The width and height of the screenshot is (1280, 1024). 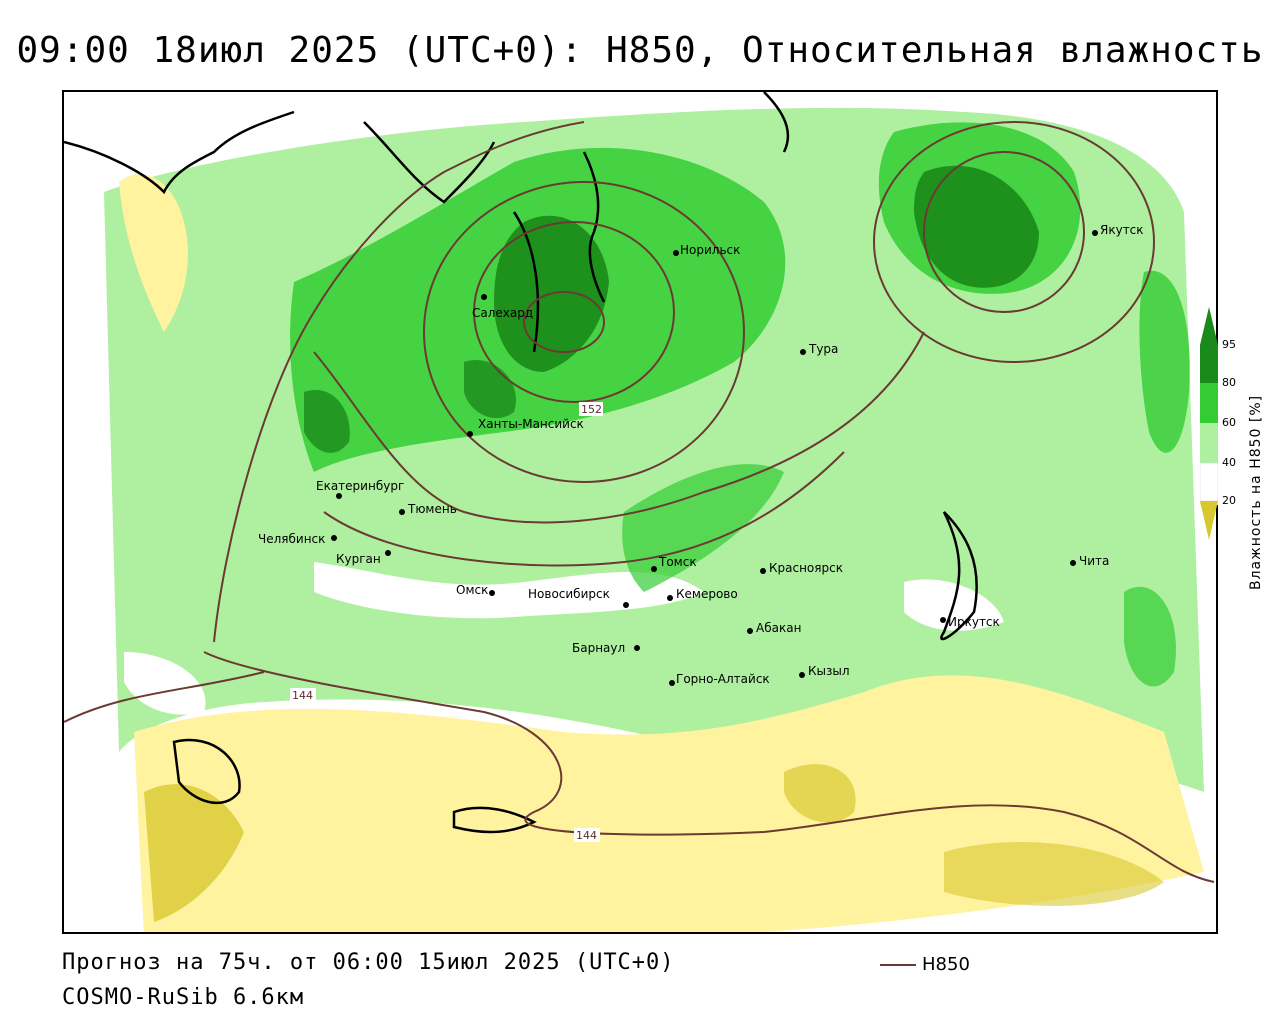 I want to click on colorbar-title: Влажность на H850 [%], so click(x=1256, y=492).